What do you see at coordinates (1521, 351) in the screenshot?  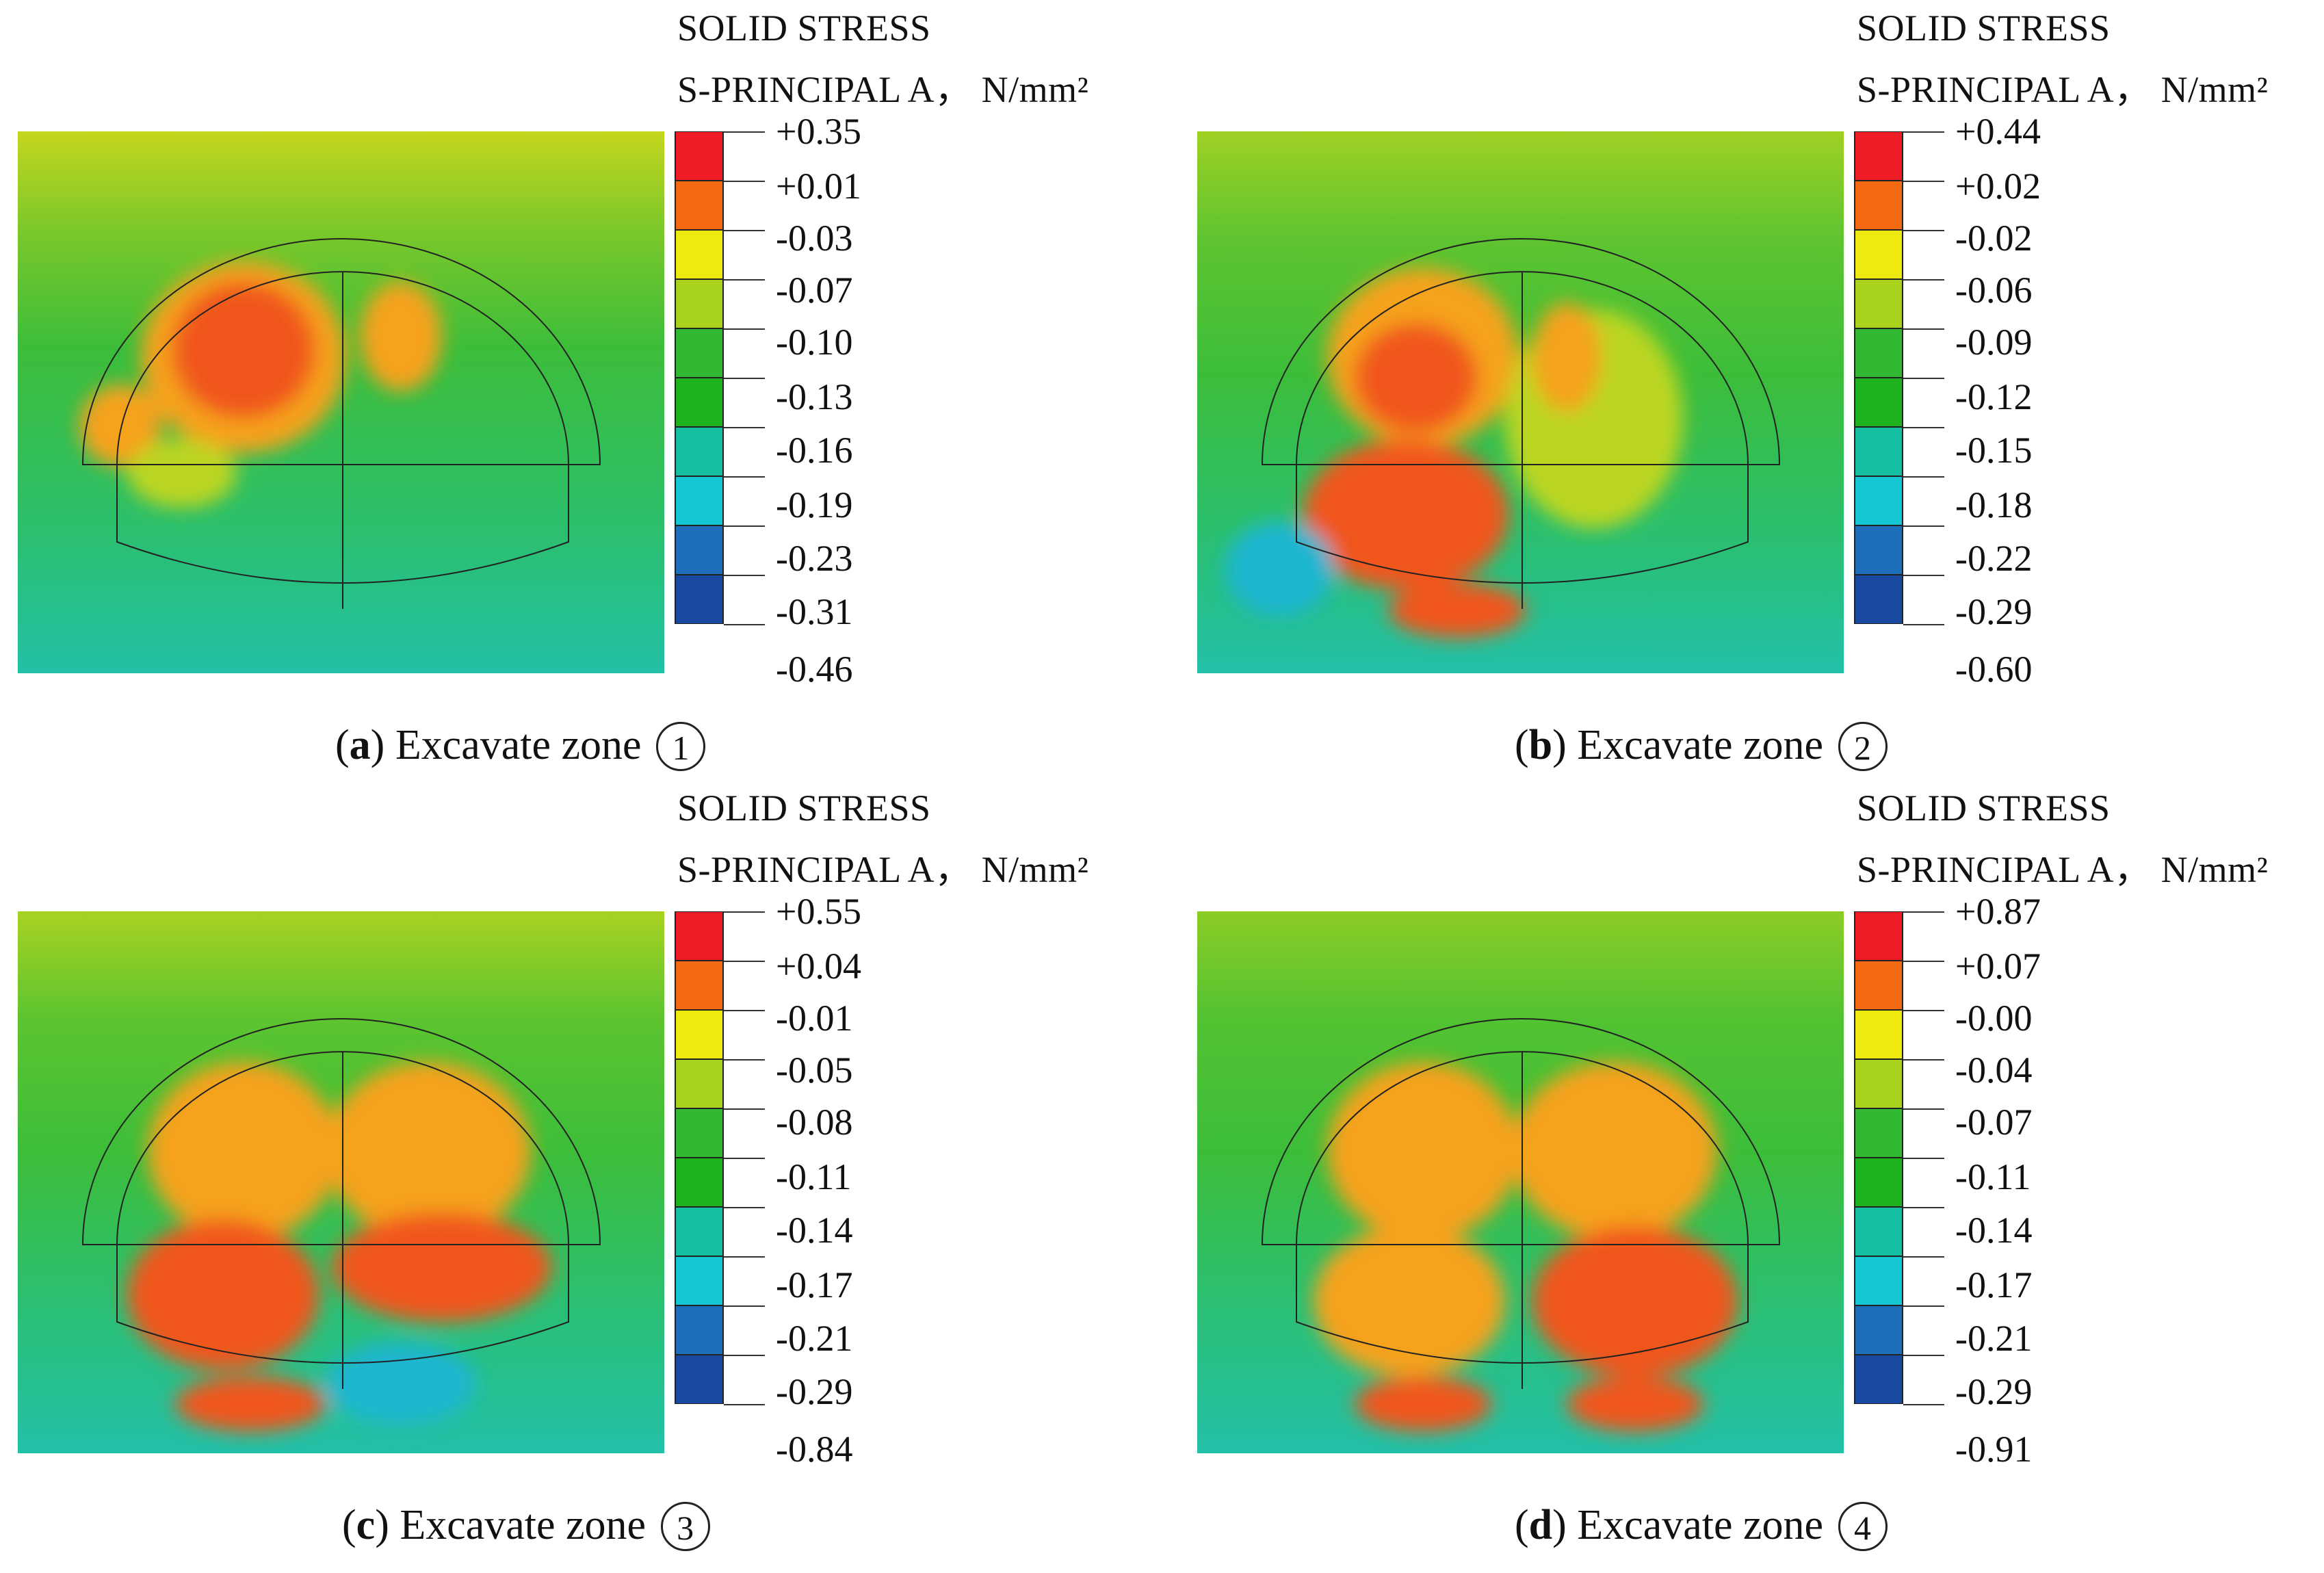 I see `lining-arch` at bounding box center [1521, 351].